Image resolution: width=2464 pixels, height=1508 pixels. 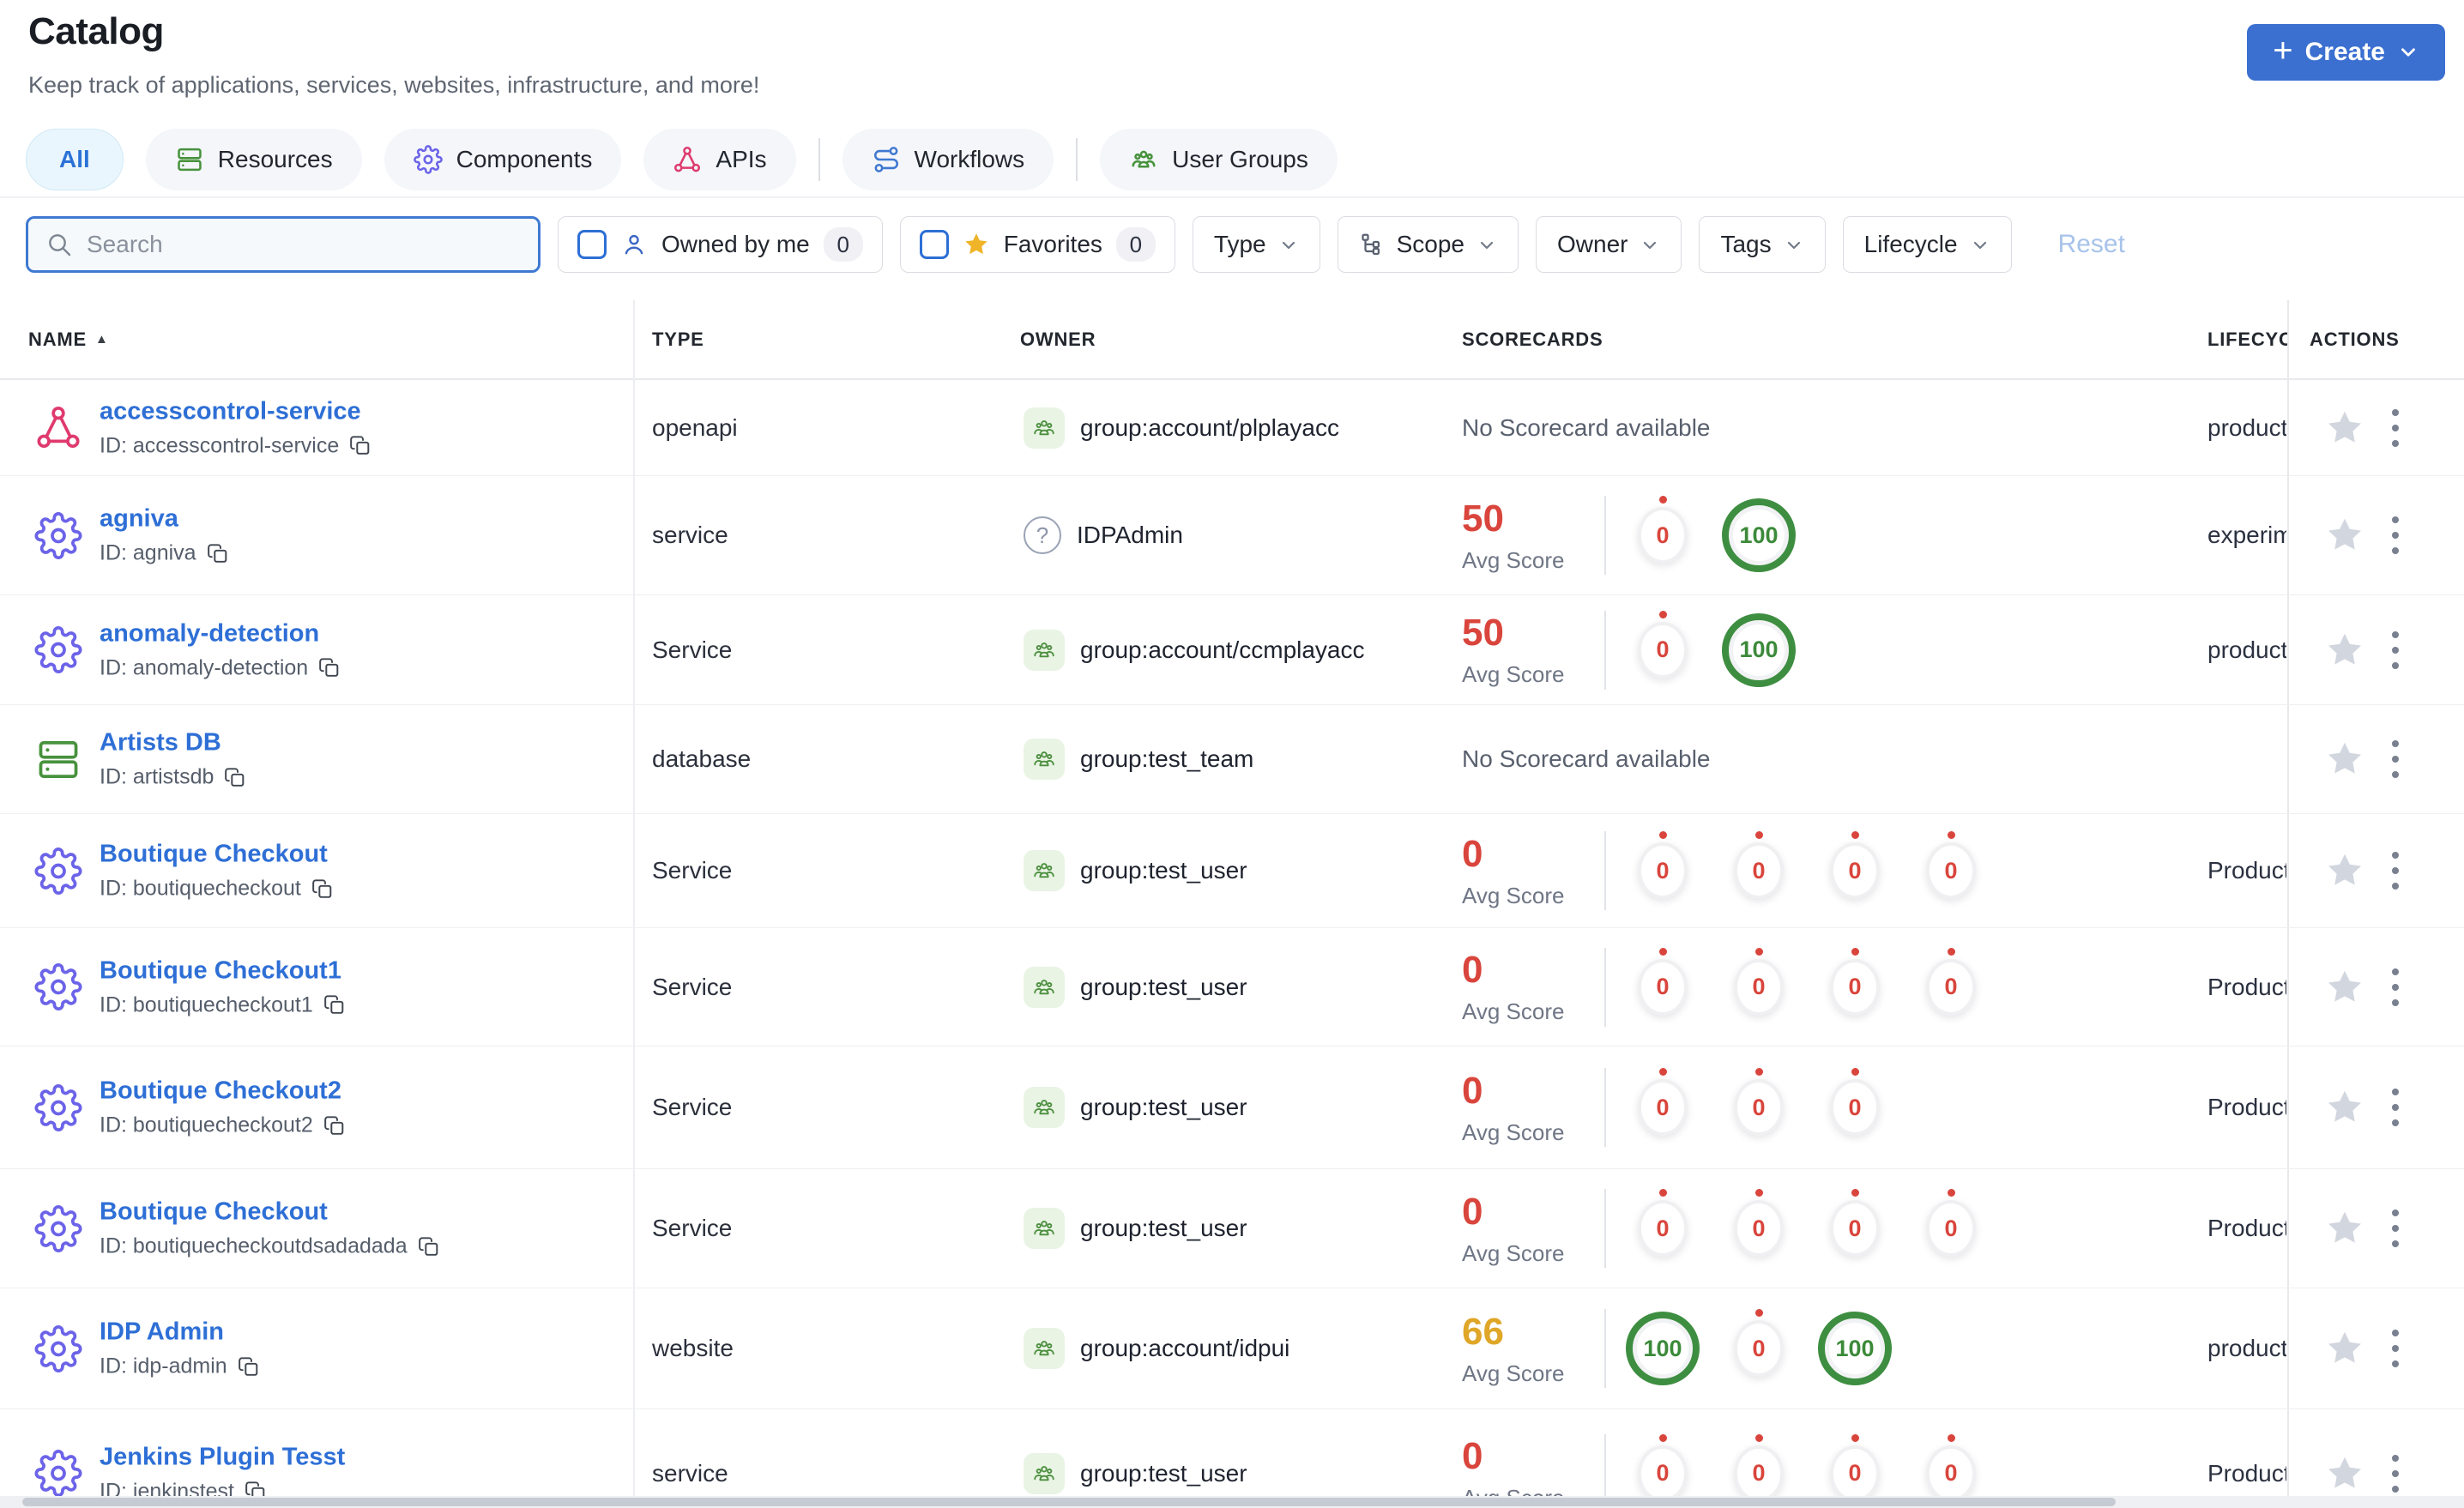 I want to click on create-button: + Create, so click(x=2346, y=52).